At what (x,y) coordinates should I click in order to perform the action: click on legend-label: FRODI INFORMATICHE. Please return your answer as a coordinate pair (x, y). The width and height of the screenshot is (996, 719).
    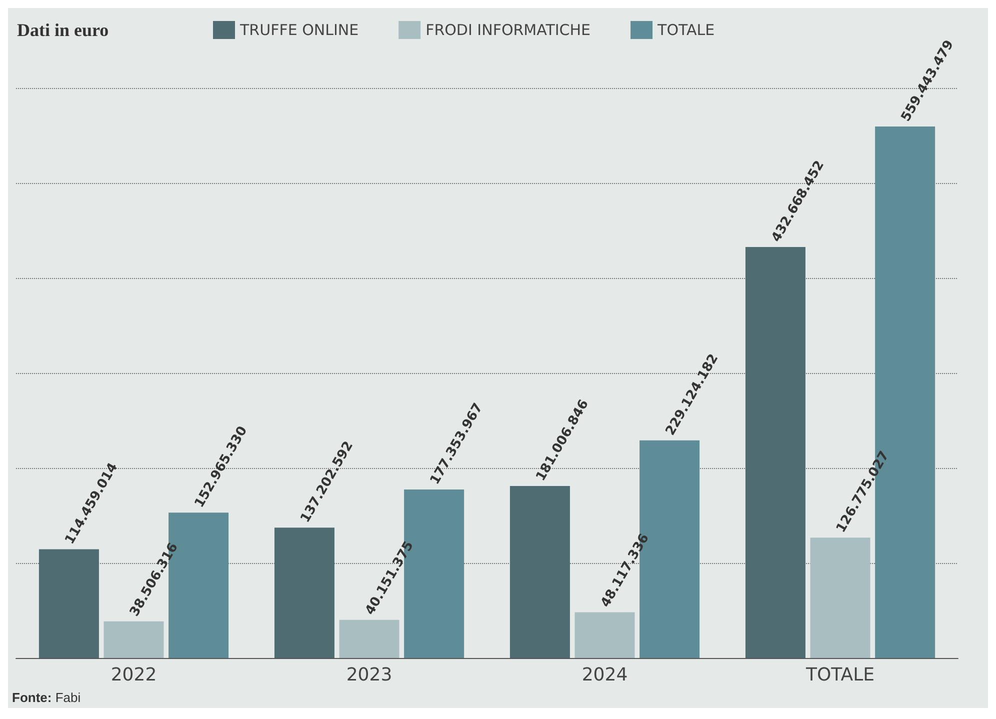
    Looking at the image, I should click on (508, 30).